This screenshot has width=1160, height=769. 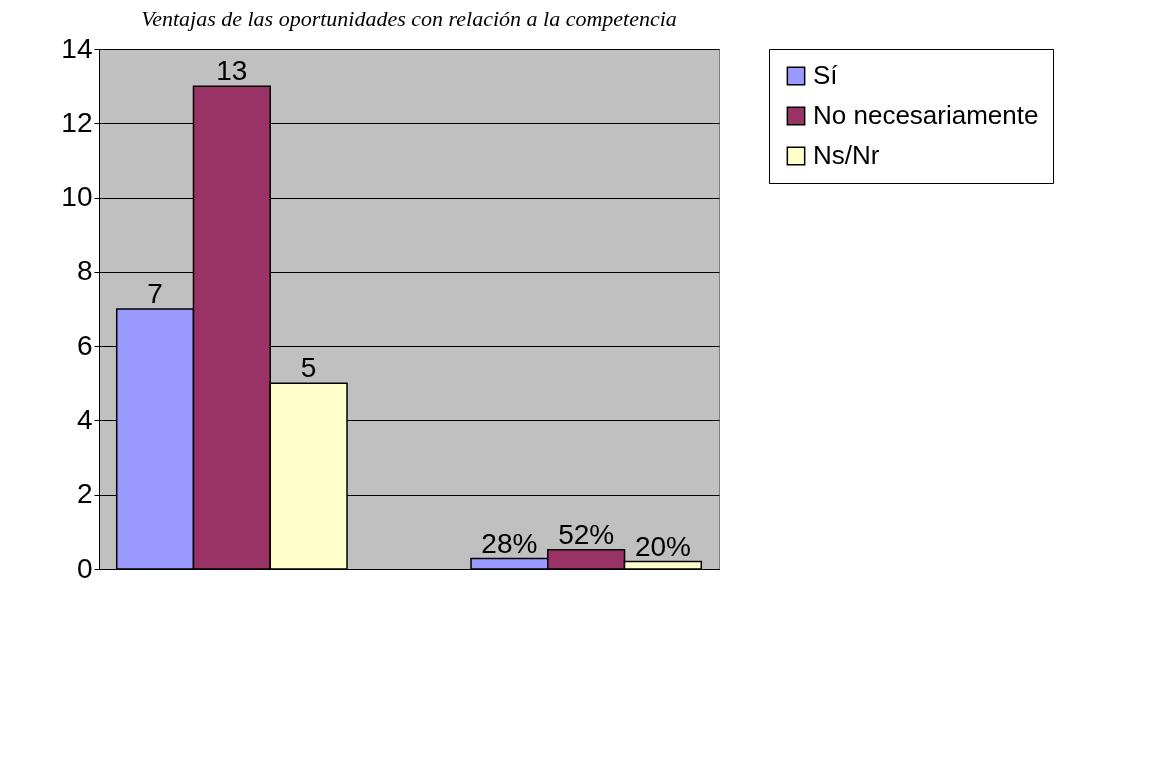 I want to click on y-tick-label: 10, so click(x=77, y=197).